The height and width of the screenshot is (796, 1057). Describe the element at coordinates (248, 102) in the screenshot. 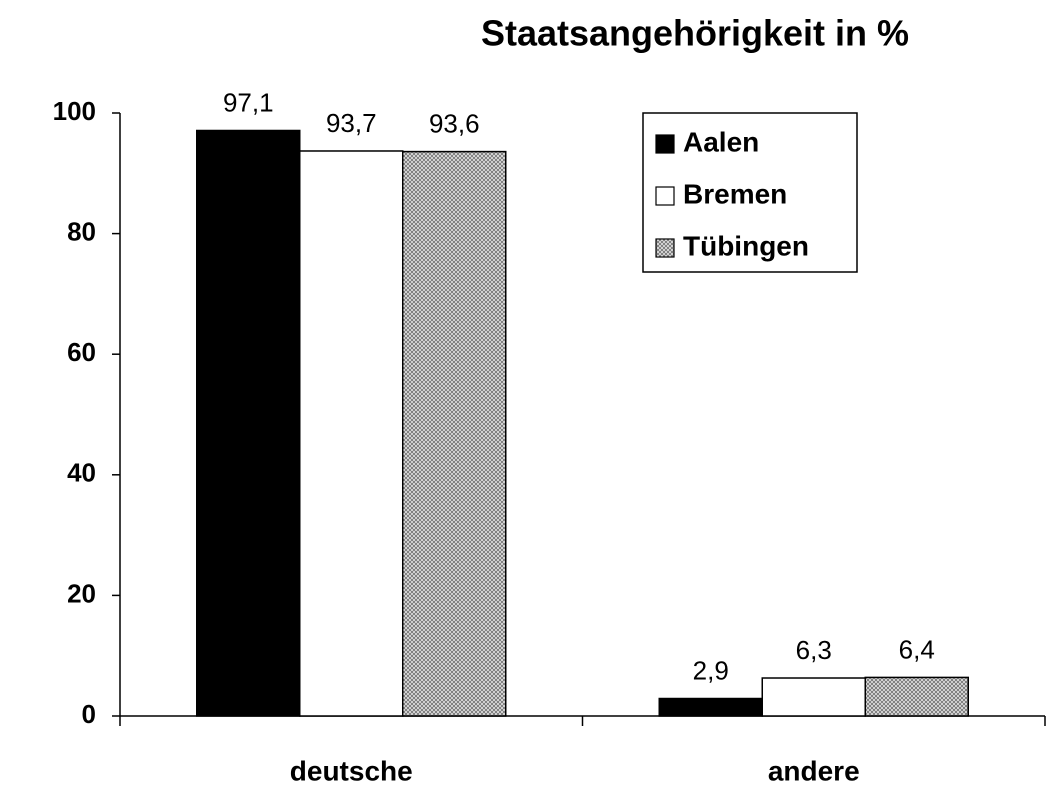

I see `value-label: 97,1` at that location.